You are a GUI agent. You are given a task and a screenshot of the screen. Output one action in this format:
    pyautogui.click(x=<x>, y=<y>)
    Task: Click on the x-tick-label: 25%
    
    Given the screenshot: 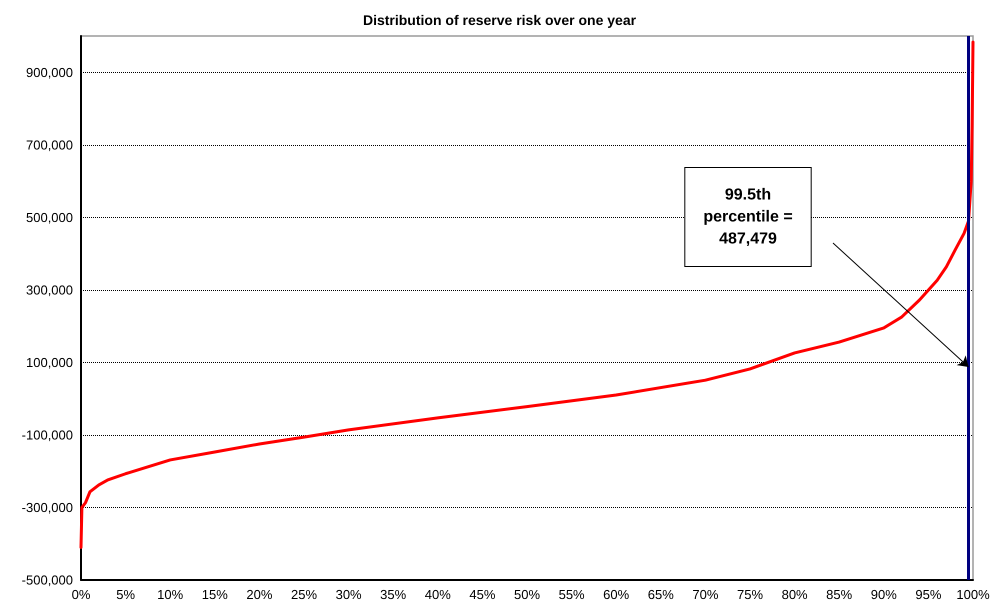 What is the action you would take?
    pyautogui.click(x=304, y=594)
    